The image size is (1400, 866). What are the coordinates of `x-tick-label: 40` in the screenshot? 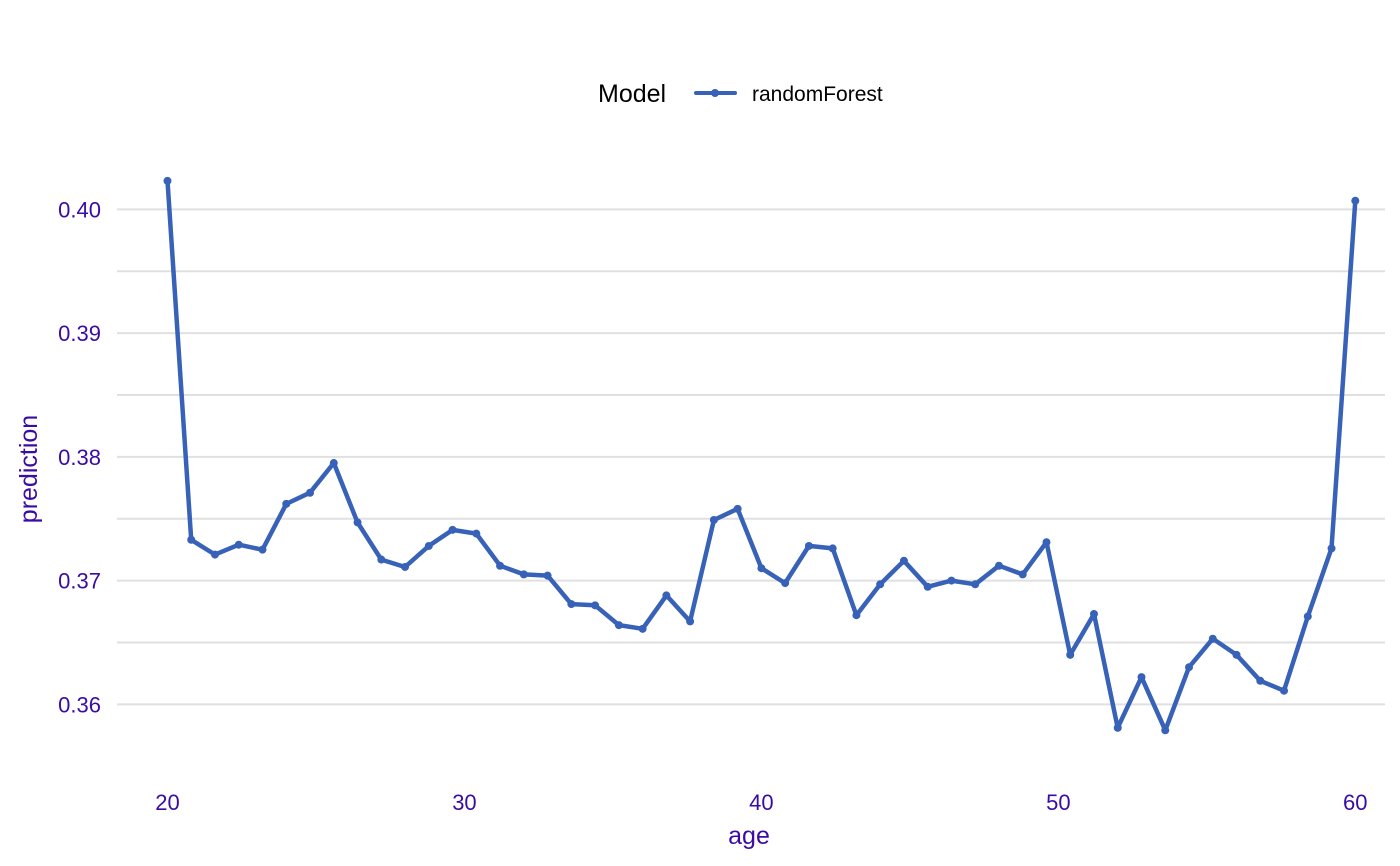 It's located at (761, 802).